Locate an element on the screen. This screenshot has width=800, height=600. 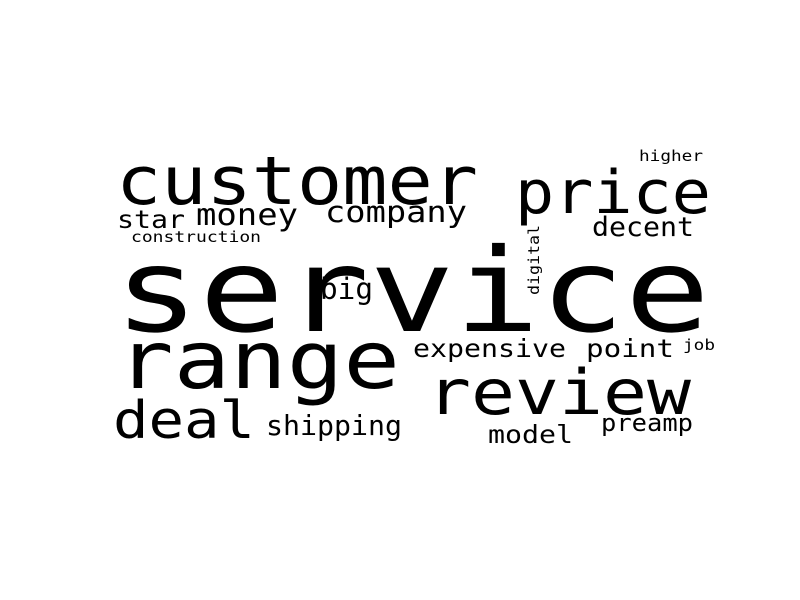
word-higher: higher is located at coordinates (671, 156).